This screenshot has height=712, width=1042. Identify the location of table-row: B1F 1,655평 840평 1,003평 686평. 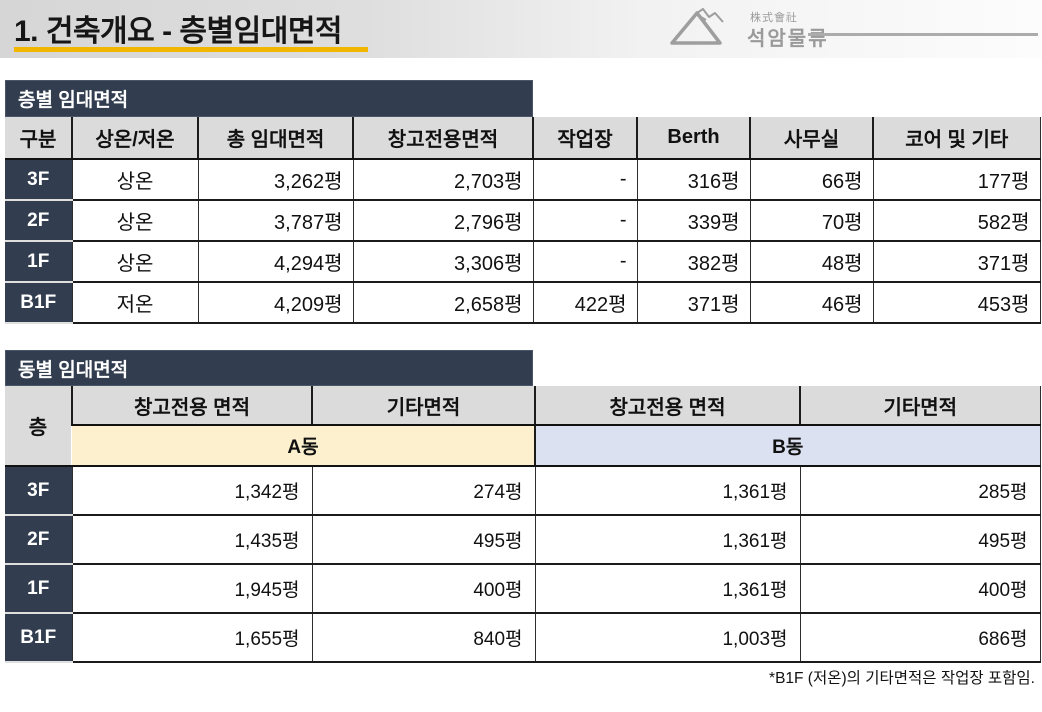
(523, 638).